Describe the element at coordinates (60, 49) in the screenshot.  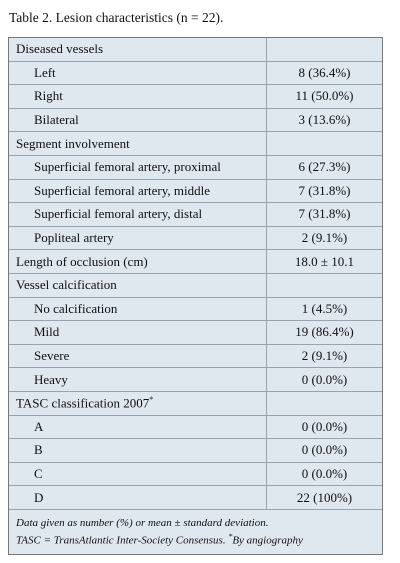
I see `label-text: Diseased vessels` at that location.